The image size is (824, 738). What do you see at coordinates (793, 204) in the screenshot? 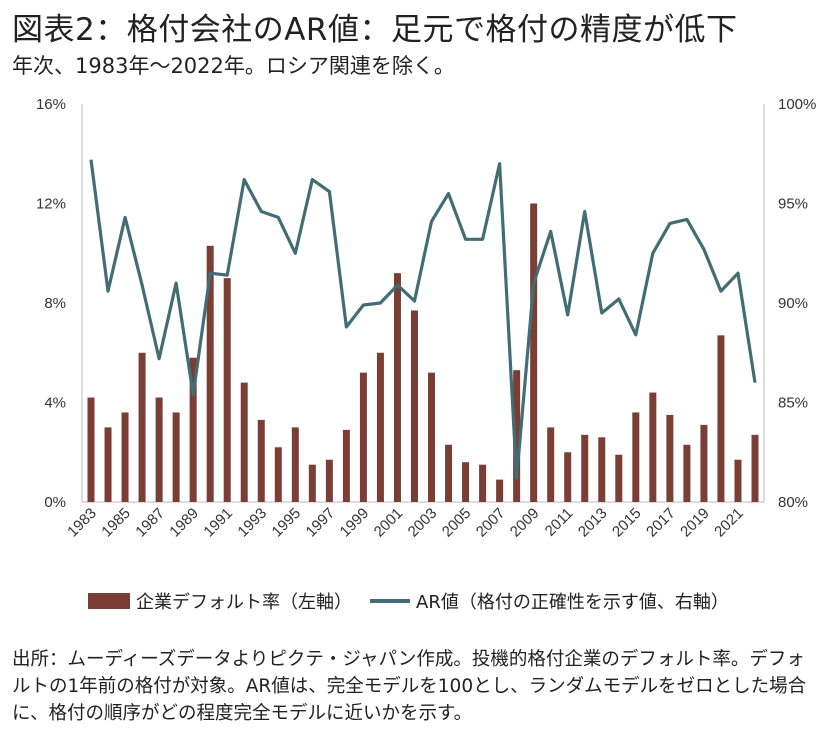
I see `right-tick-label: 95%` at bounding box center [793, 204].